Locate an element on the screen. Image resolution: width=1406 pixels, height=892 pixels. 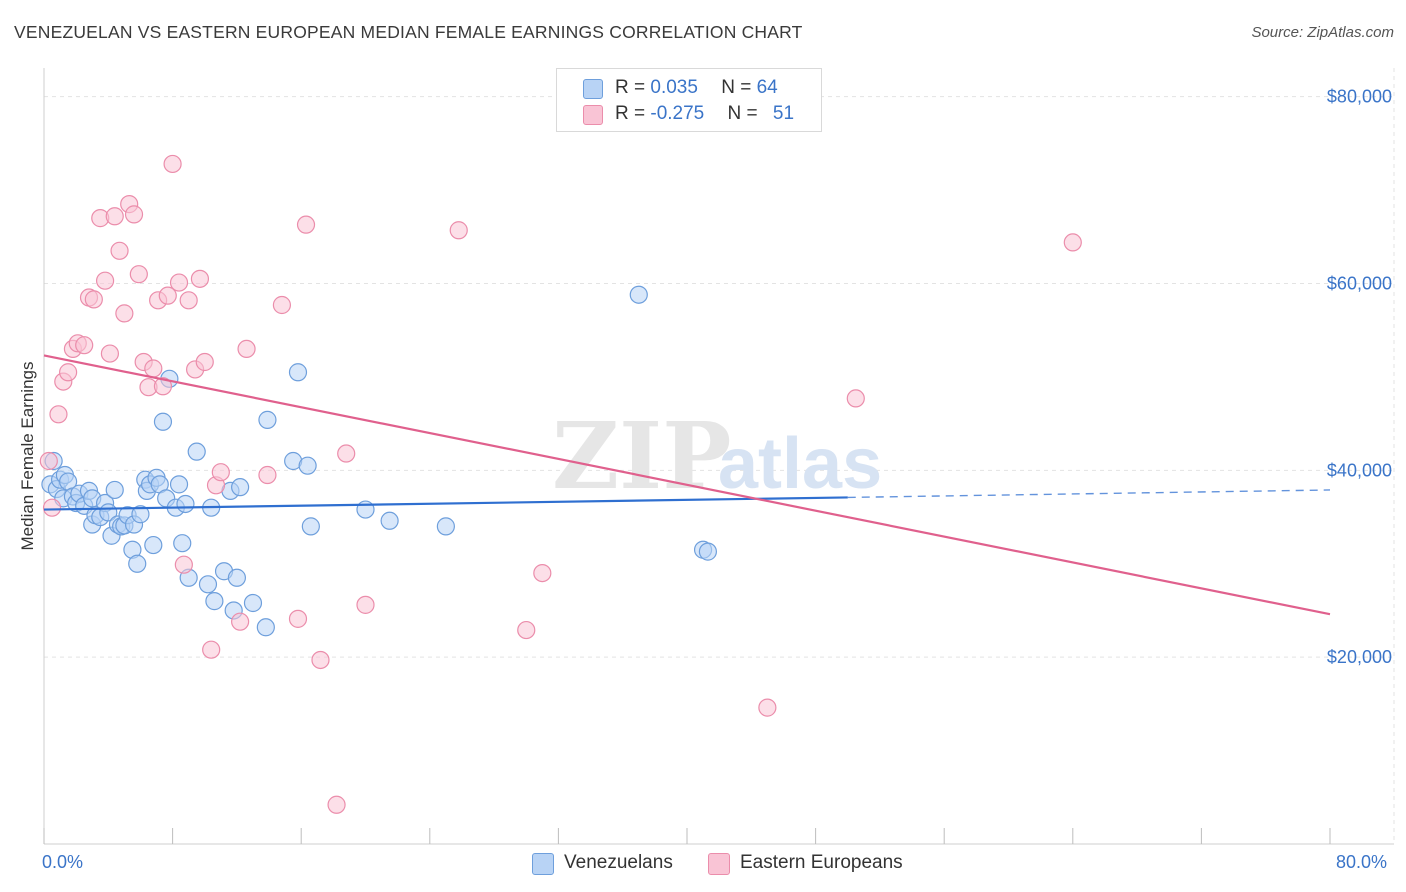
watermark-atlas: atlas is located at coordinates (800, 464).